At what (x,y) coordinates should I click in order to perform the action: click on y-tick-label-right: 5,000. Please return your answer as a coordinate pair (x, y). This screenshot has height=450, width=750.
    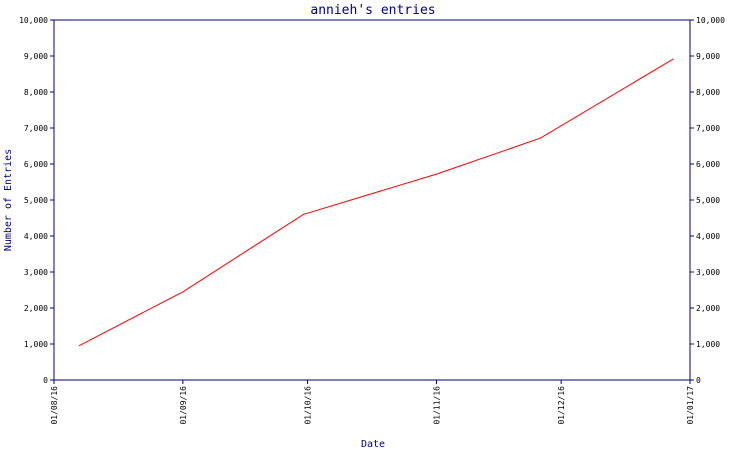
    Looking at the image, I should click on (708, 200).